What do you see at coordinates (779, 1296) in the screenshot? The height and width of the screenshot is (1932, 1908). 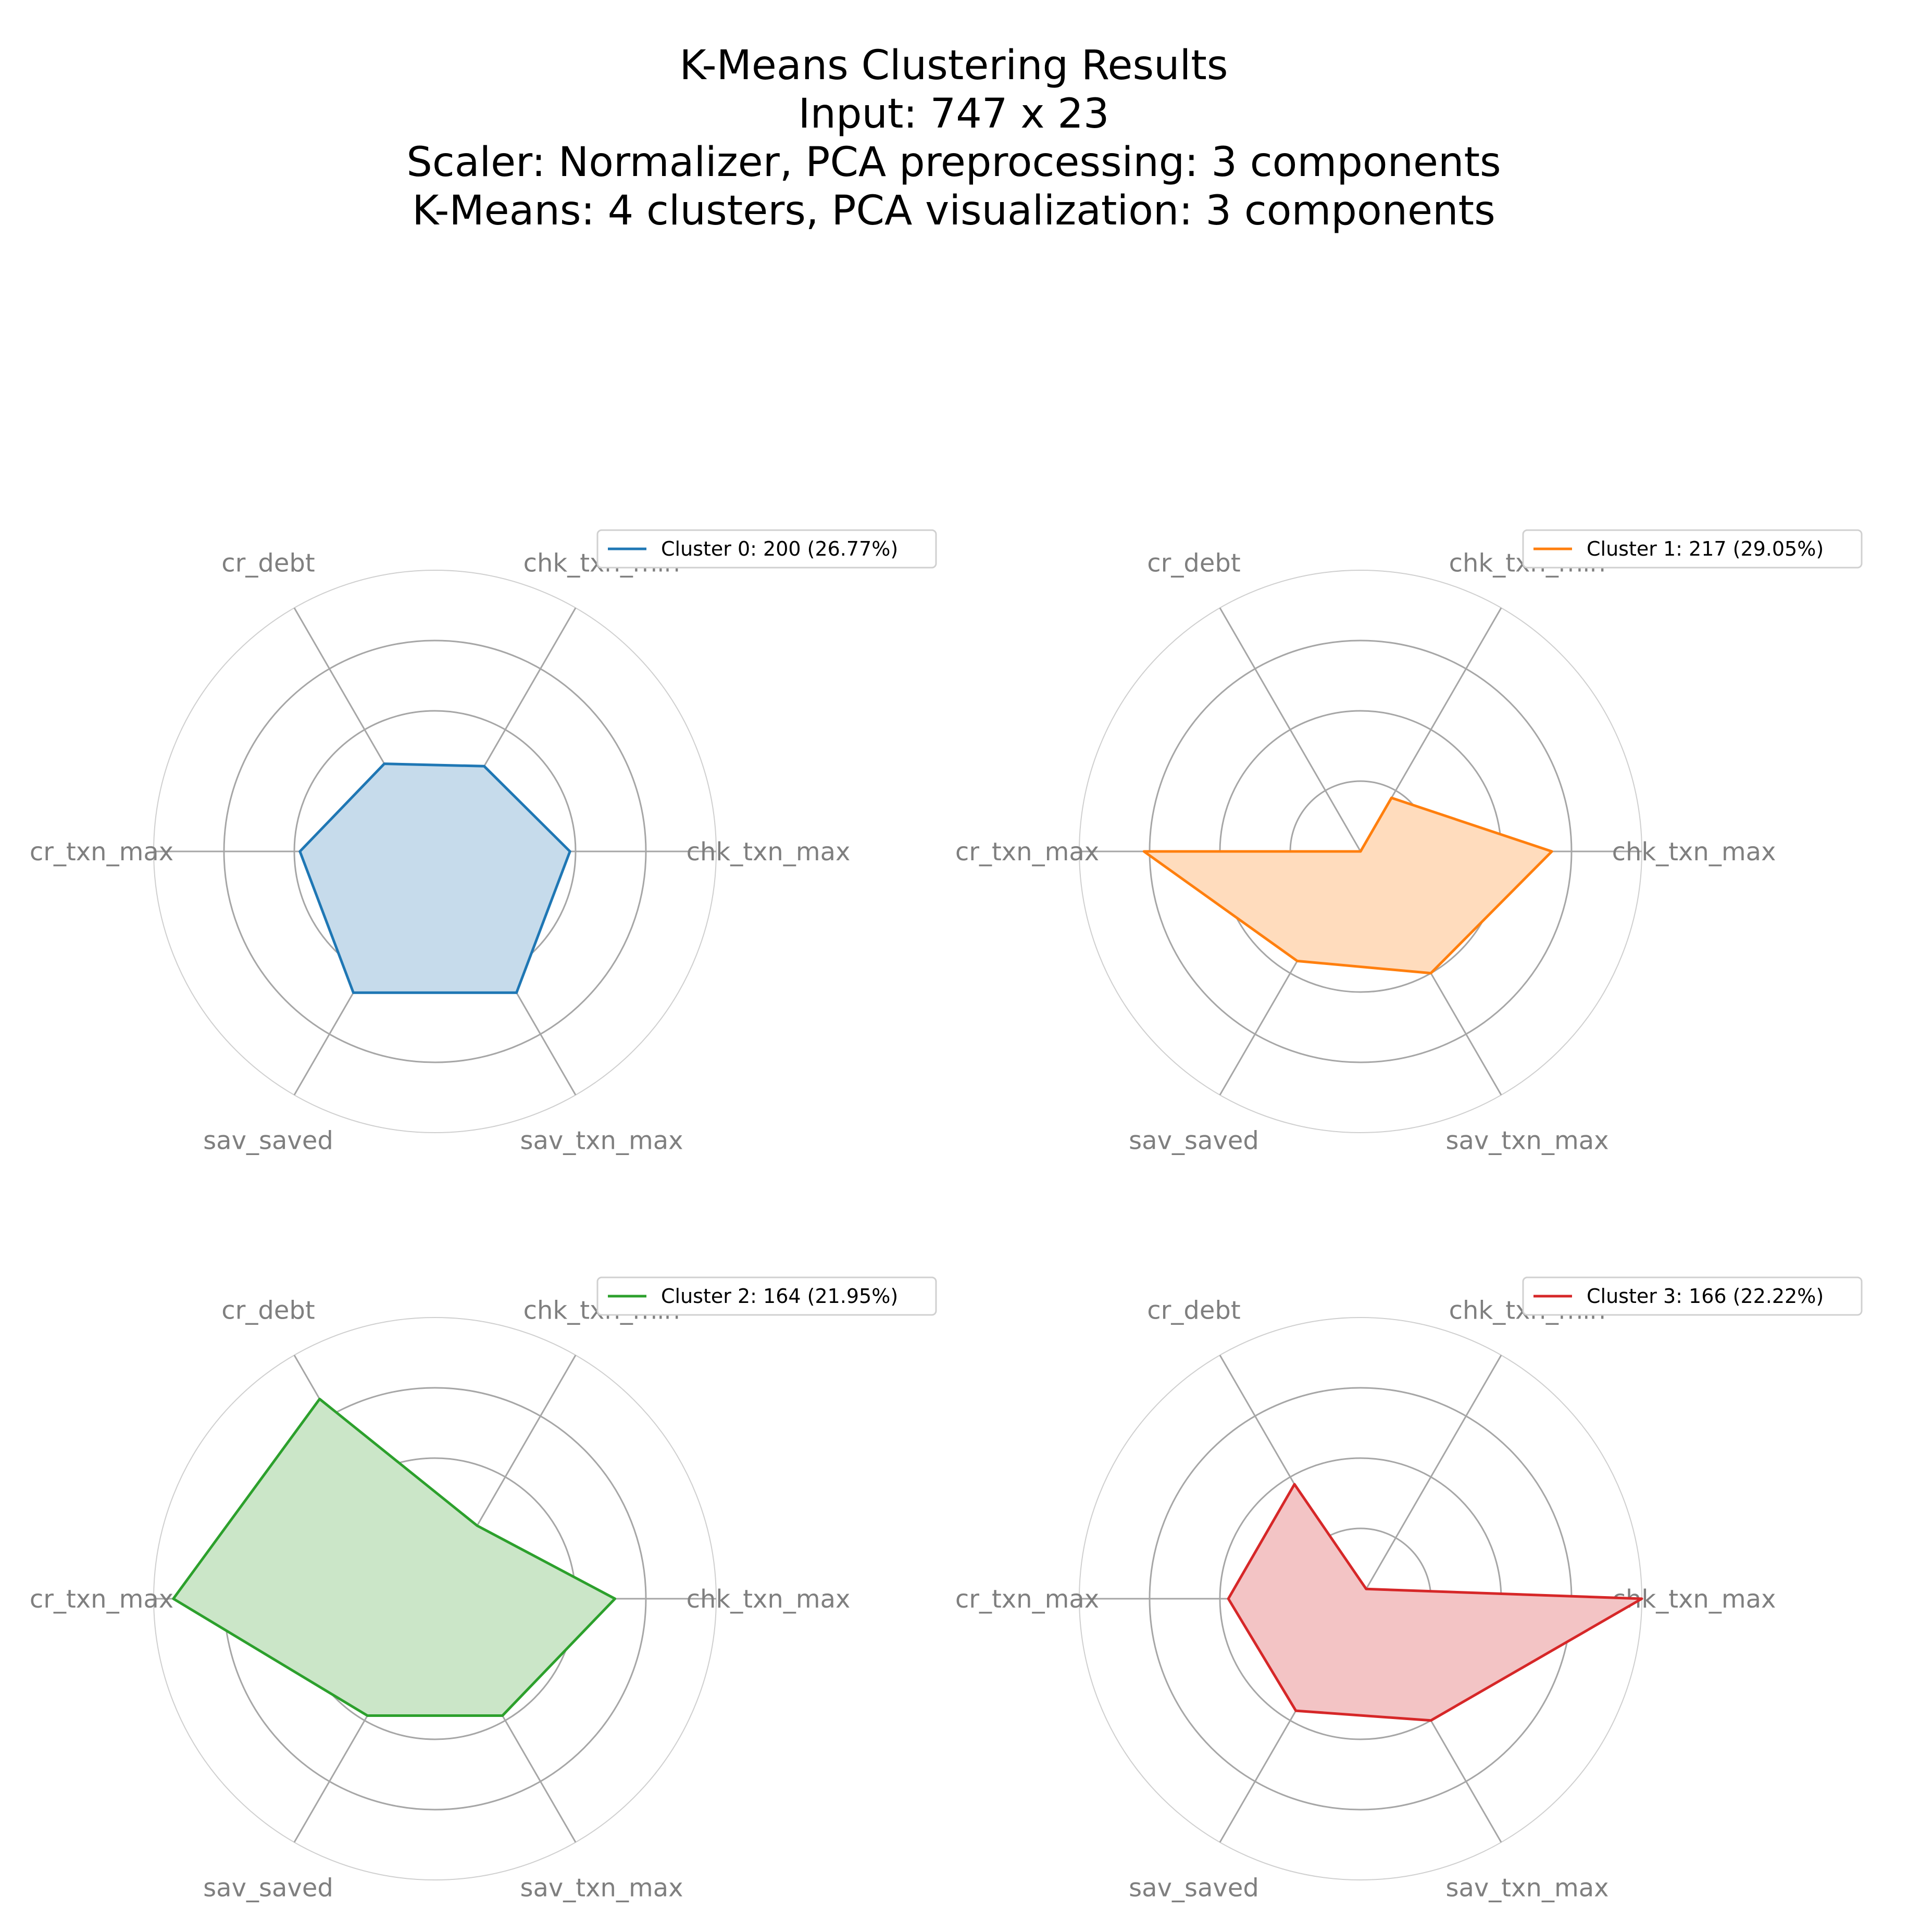 I see `legend-label: Cluster 2: 164 (21.95%)` at bounding box center [779, 1296].